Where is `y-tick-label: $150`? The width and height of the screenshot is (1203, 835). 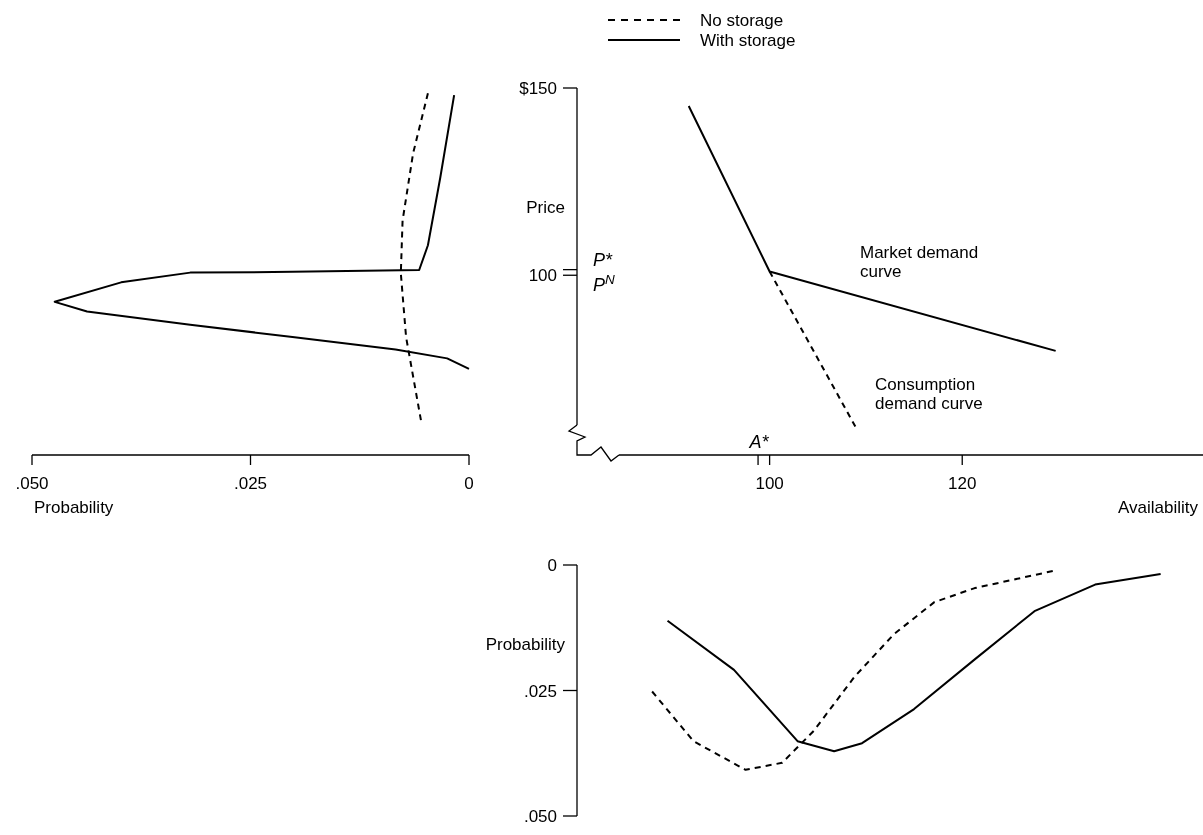
y-tick-label: $150 is located at coordinates (538, 88).